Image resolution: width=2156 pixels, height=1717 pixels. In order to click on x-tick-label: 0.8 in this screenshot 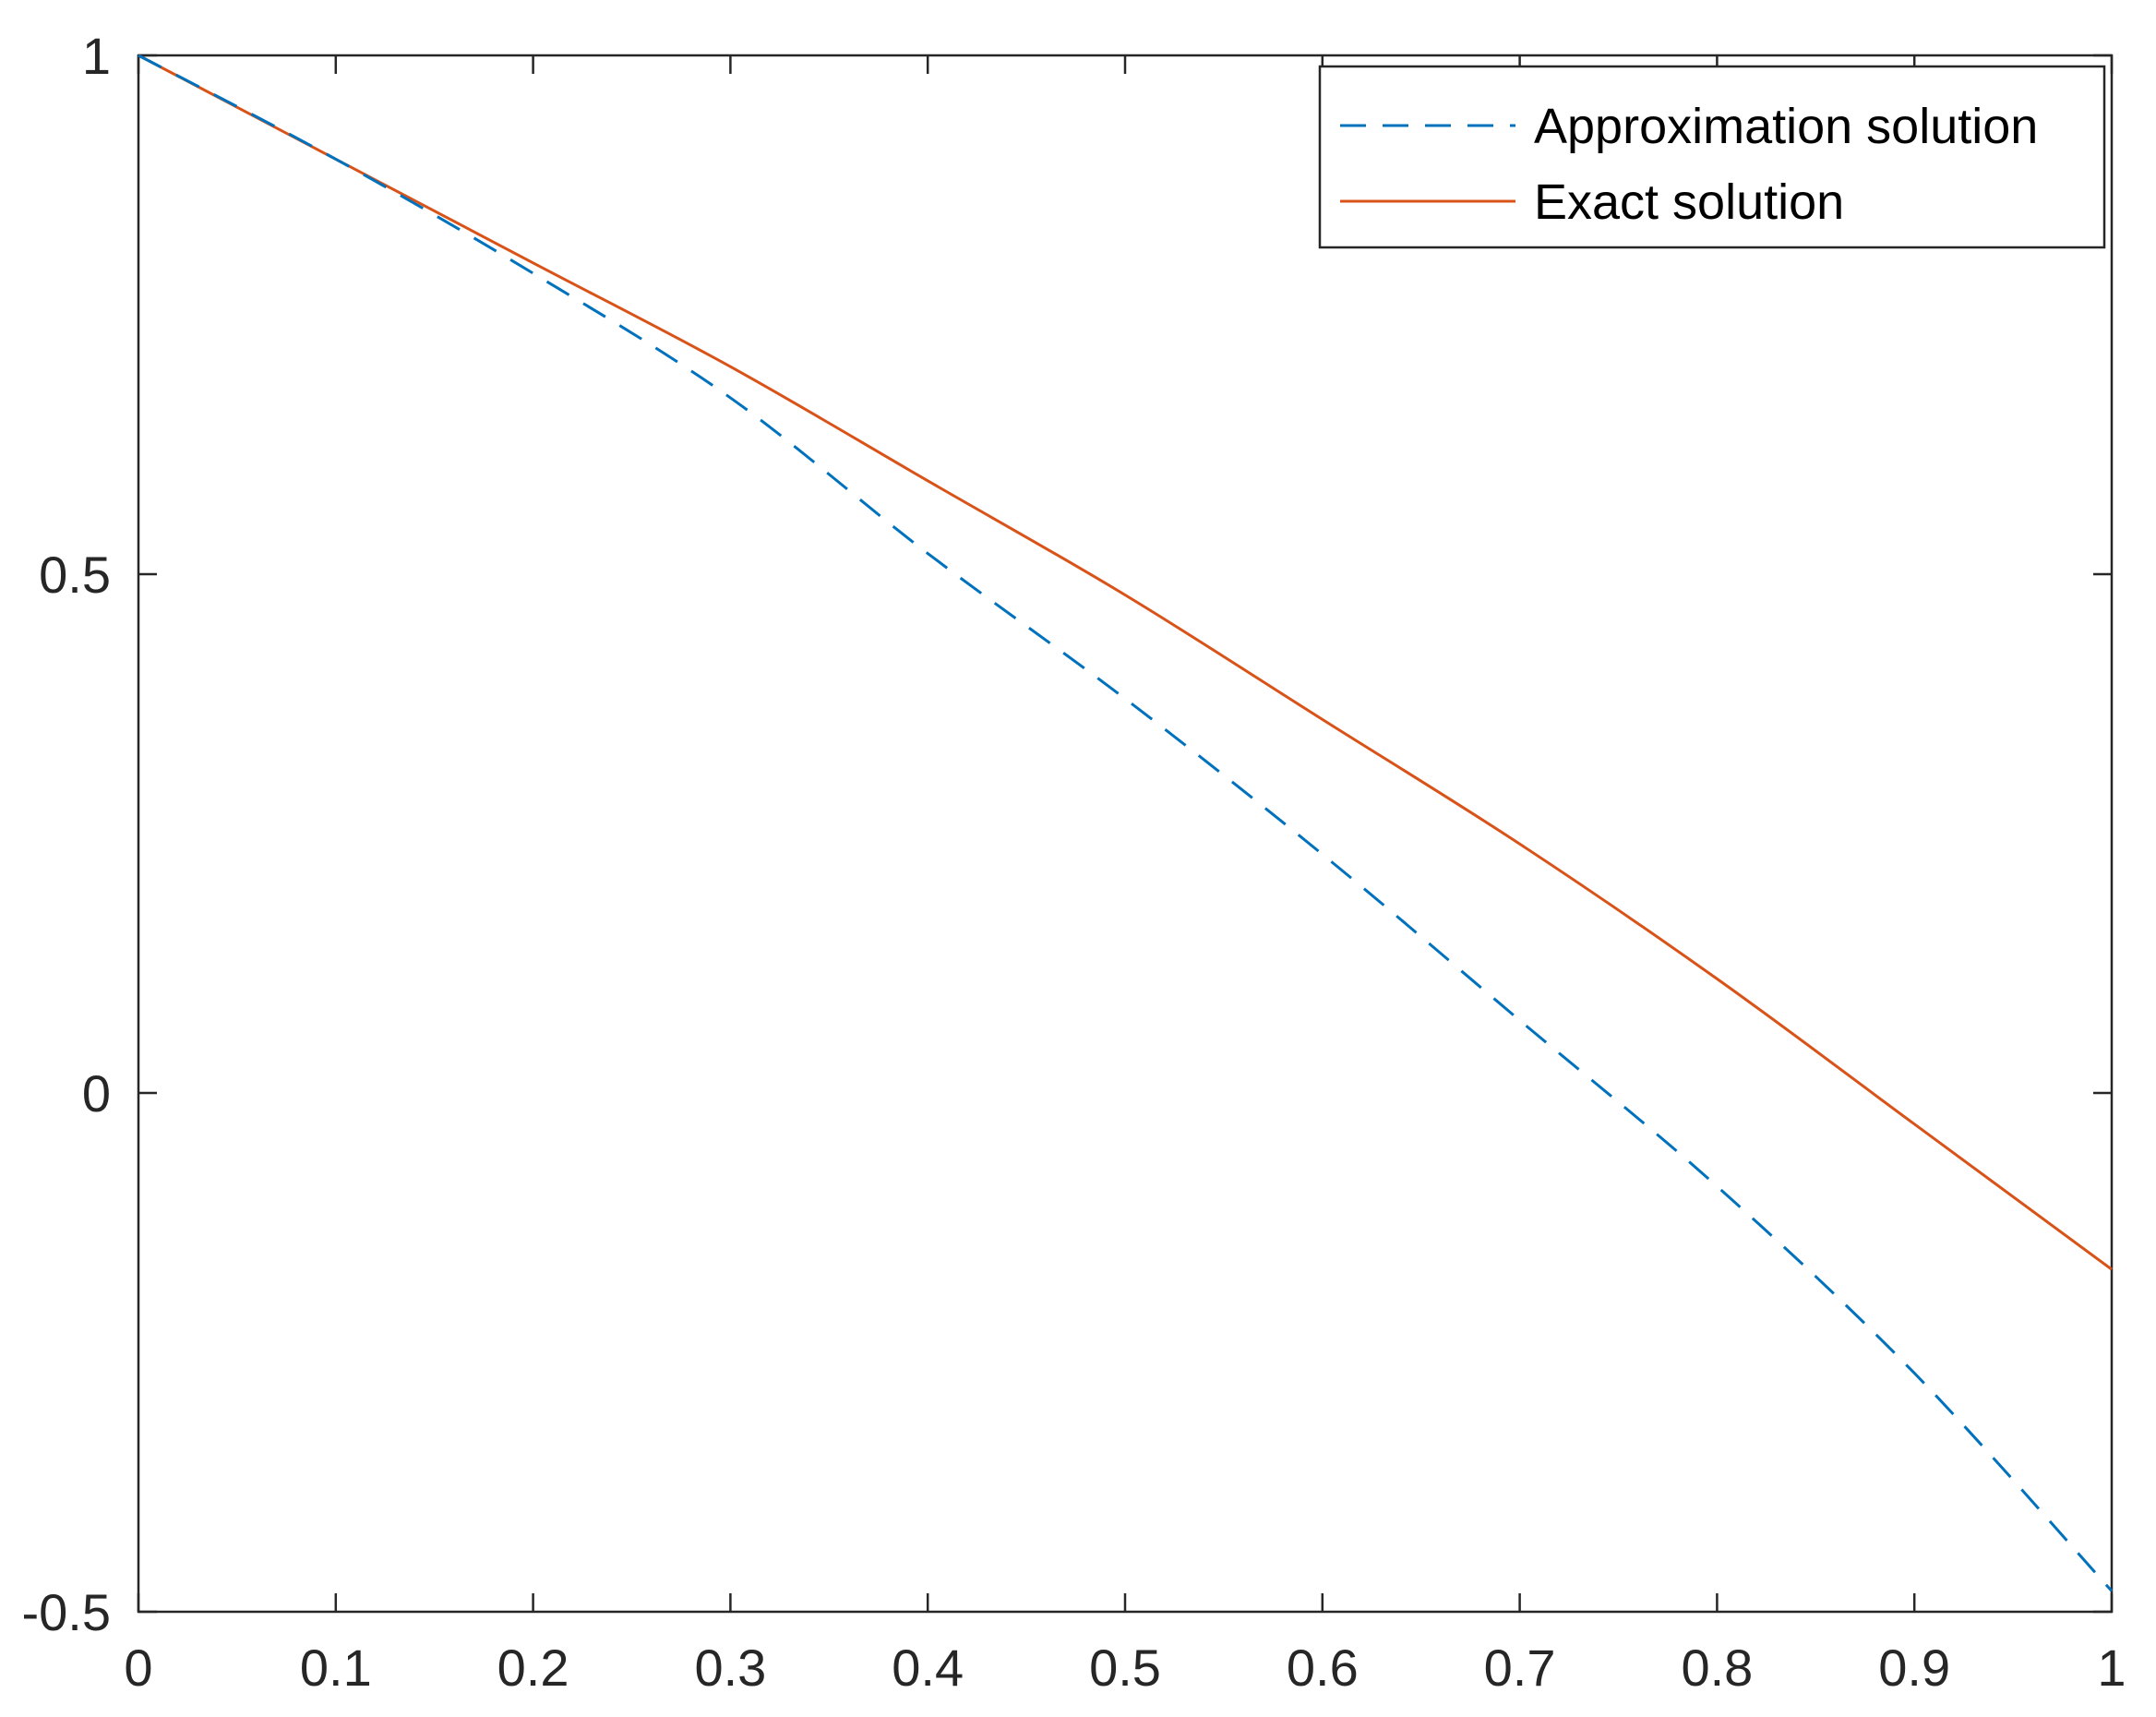, I will do `click(1717, 1668)`.